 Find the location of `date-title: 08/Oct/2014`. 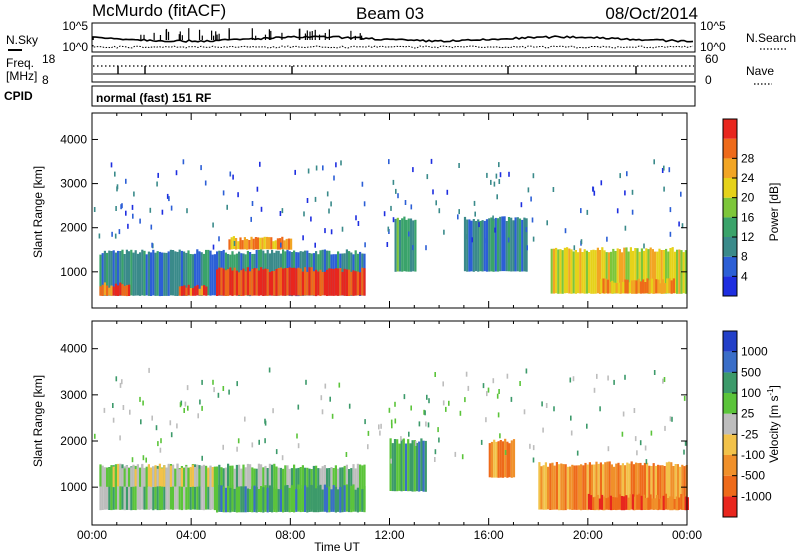

date-title: 08/Oct/2014 is located at coordinates (651, 13).